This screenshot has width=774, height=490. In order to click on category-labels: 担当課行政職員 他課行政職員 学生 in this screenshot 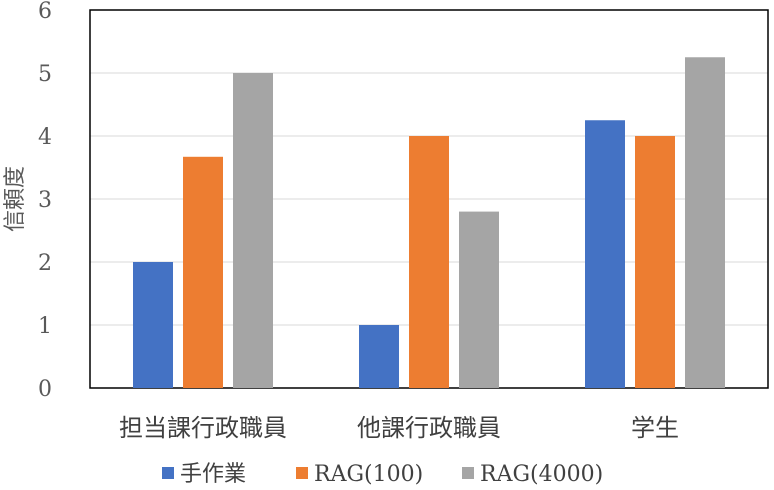, I will do `click(399, 428)`.